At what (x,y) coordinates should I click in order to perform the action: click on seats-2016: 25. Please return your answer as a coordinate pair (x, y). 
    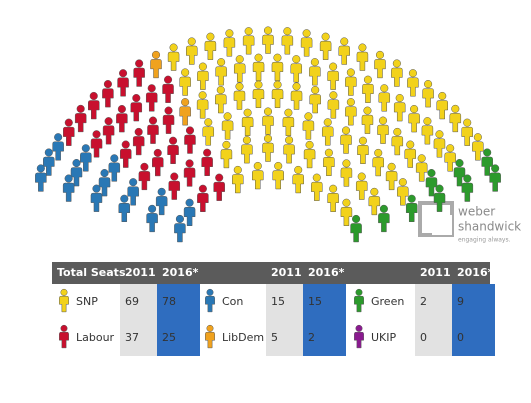
    Looking at the image, I should click on (169, 337).